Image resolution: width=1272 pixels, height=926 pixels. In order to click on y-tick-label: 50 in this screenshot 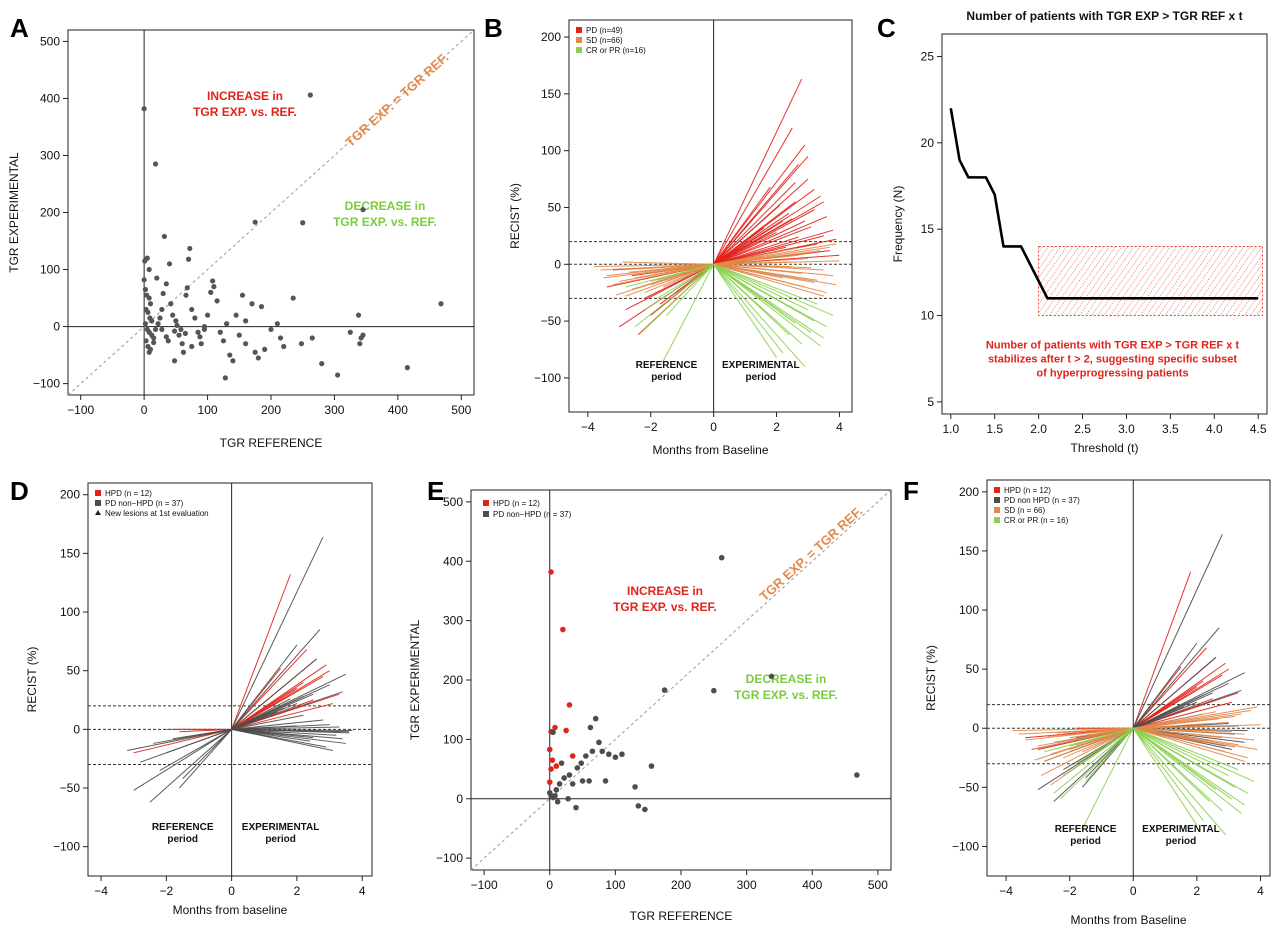, I will do `click(555, 207)`.